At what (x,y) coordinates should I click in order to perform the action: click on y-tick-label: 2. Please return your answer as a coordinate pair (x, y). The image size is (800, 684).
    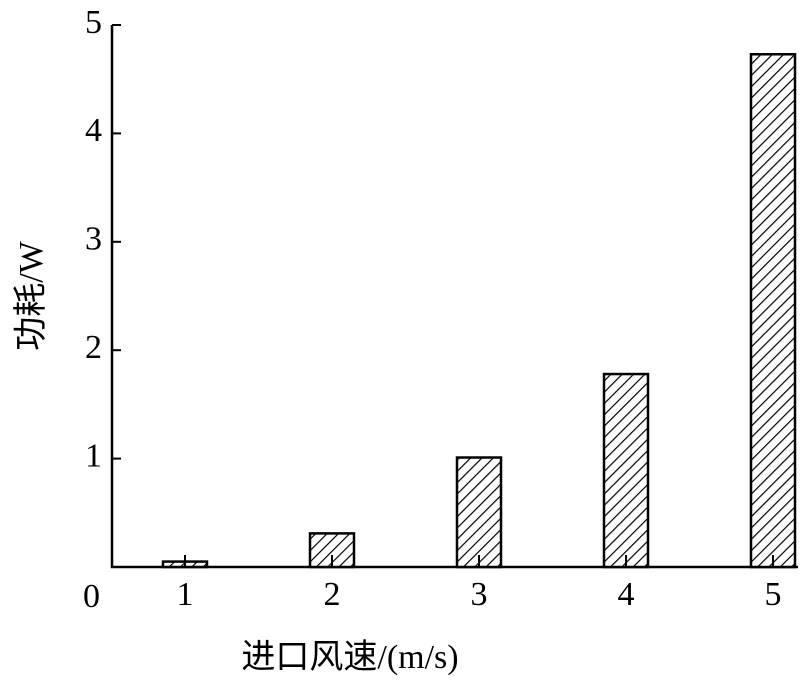
    Looking at the image, I should click on (93, 347).